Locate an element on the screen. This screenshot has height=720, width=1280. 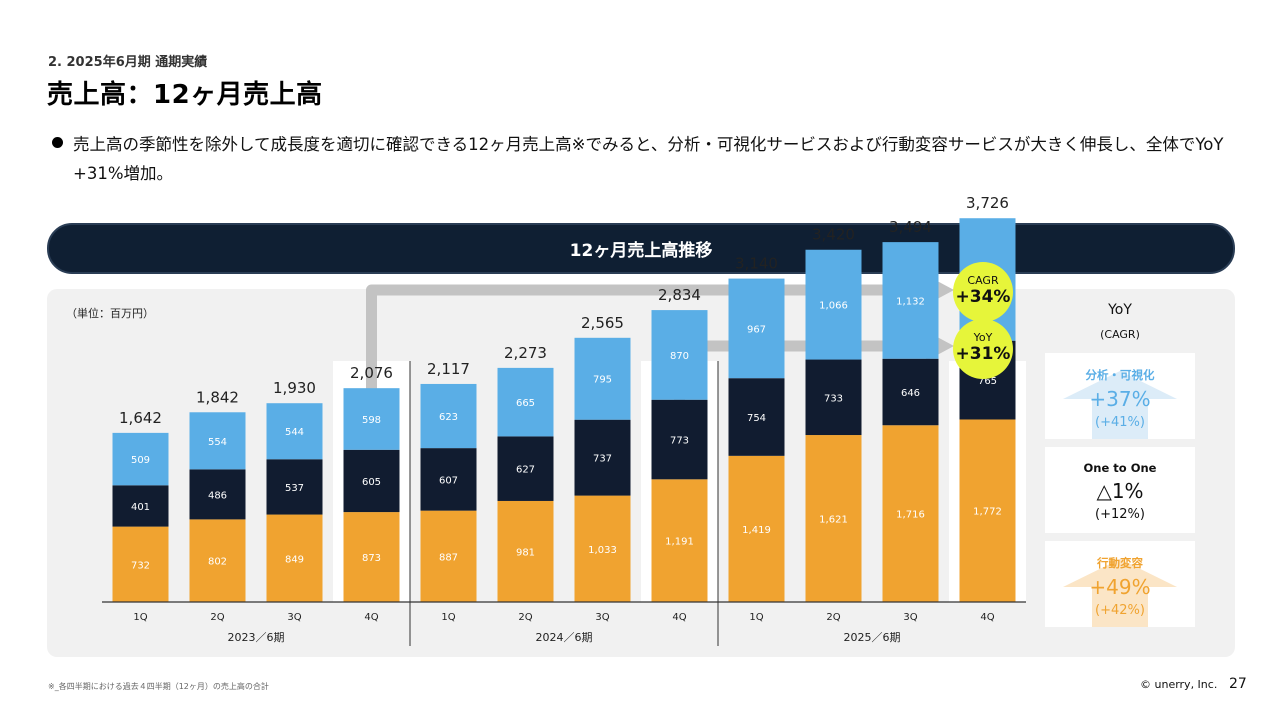
bar-total-label: 2,834 is located at coordinates (679, 295).